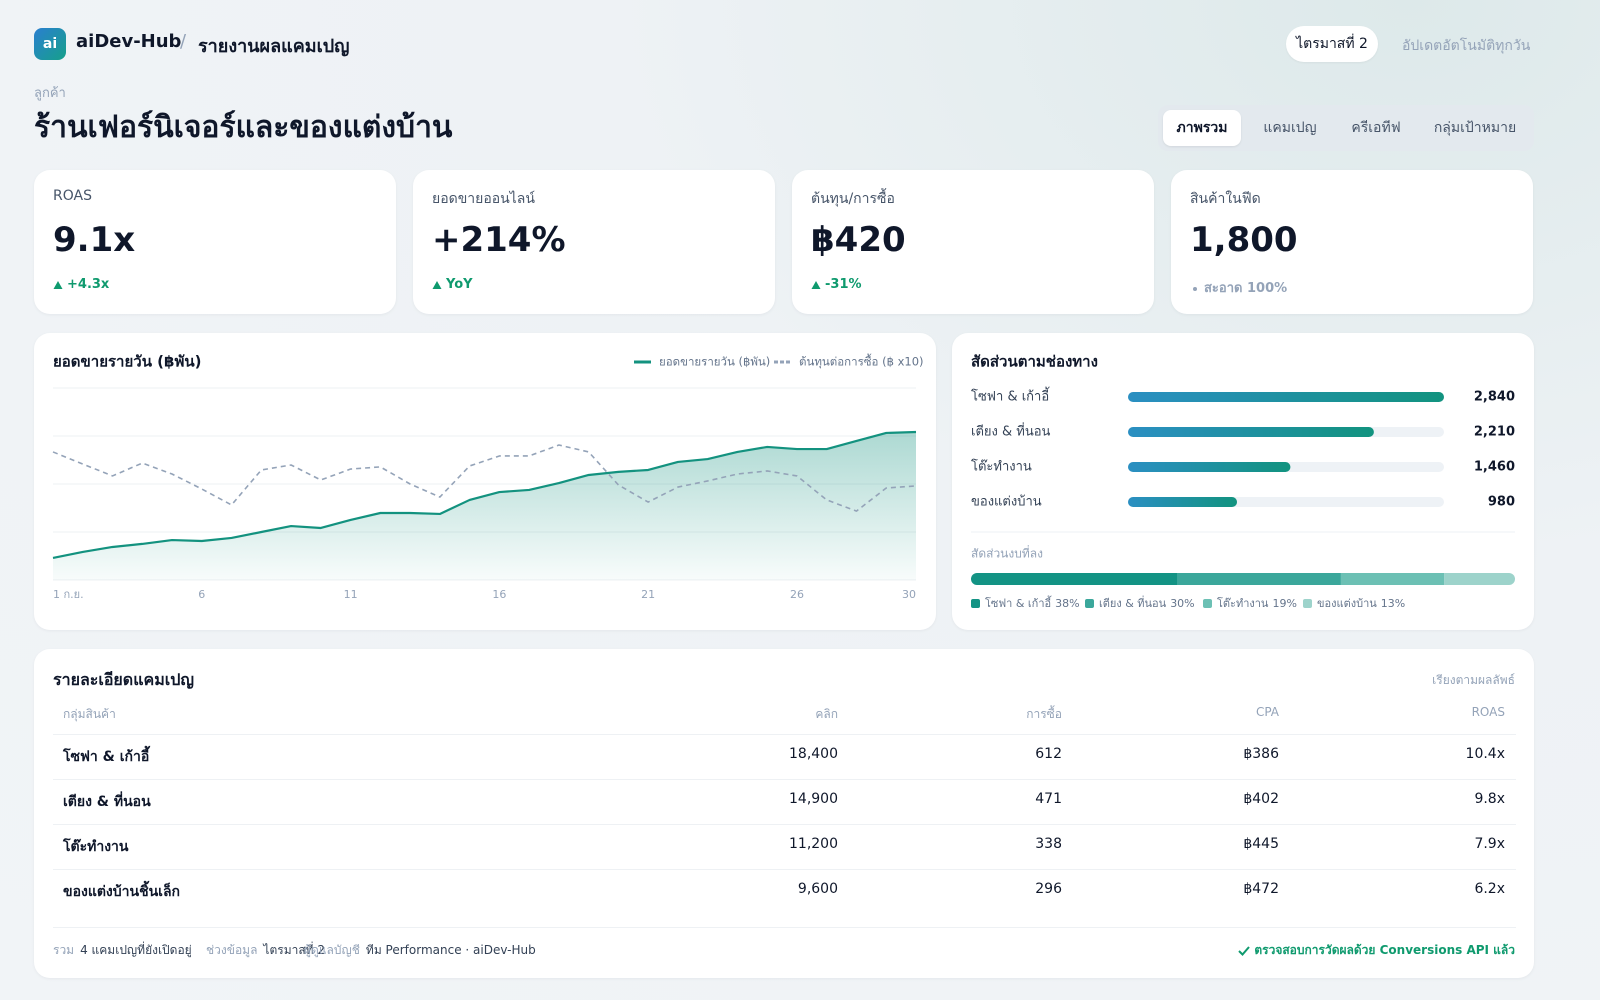 Image resolution: width=1600 pixels, height=1000 pixels. What do you see at coordinates (499, 594) in the screenshot?
I see `x-tick-label: 16` at bounding box center [499, 594].